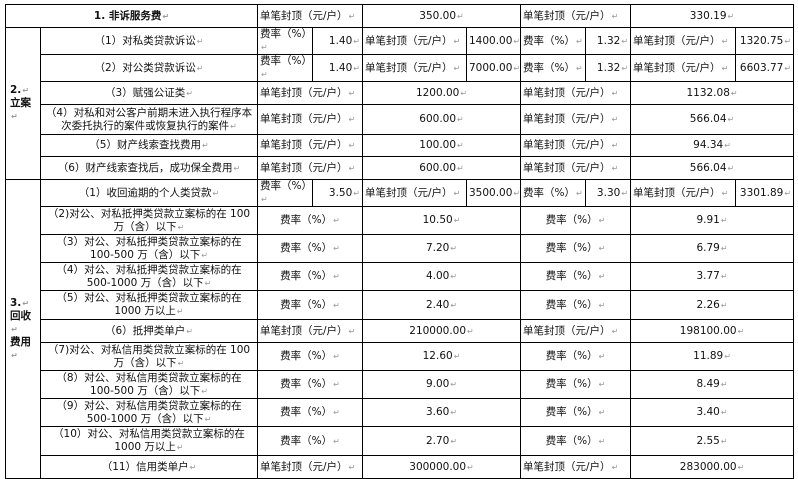 Image resolution: width=798 pixels, height=479 pixels. What do you see at coordinates (441, 16) in the screenshot?
I see `section1-value-a: 350.00` at bounding box center [441, 16].